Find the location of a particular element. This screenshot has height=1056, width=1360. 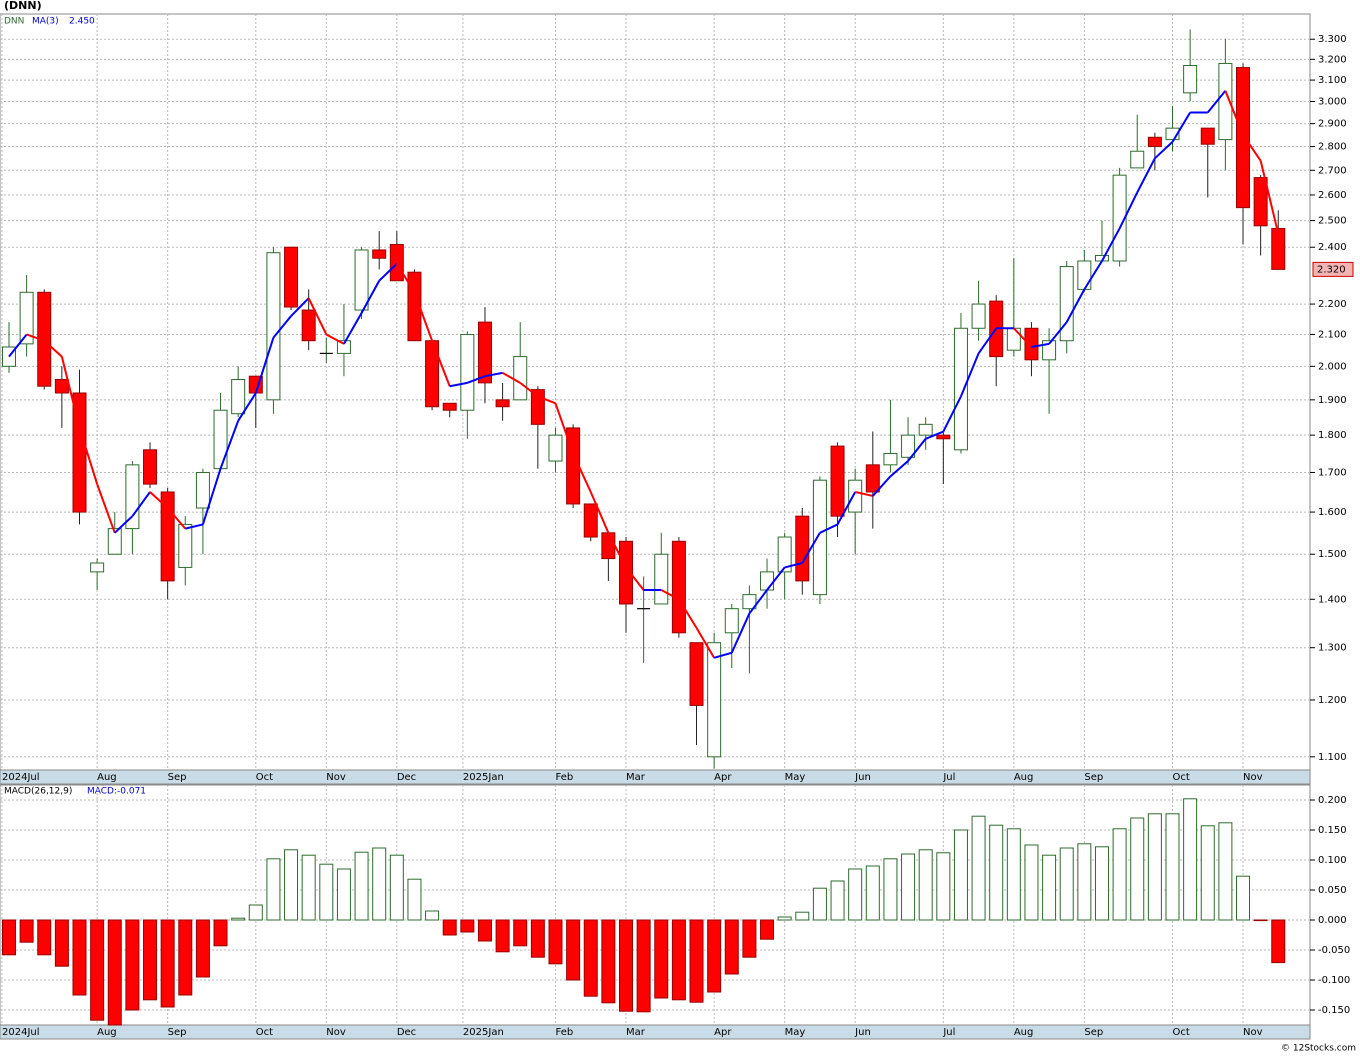

y-tick-label: 0.200 is located at coordinates (1332, 800).